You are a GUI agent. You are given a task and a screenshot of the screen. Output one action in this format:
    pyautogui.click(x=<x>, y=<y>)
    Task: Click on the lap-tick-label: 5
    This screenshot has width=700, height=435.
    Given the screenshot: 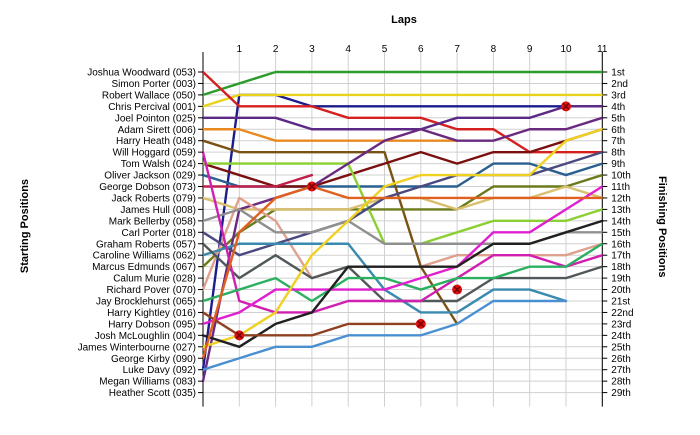 What is the action you would take?
    pyautogui.click(x=385, y=49)
    